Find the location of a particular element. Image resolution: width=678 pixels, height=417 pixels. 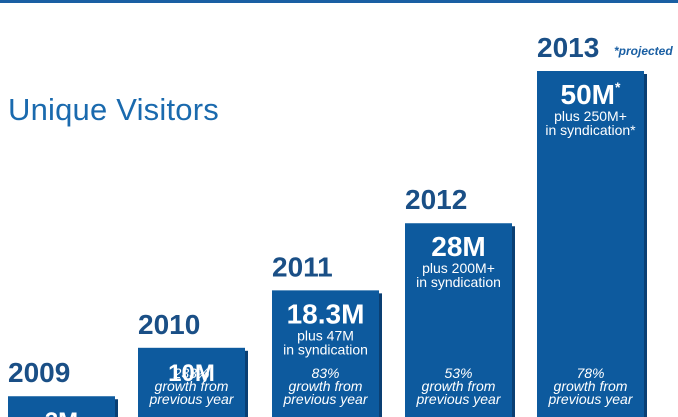

value-label: 50M* is located at coordinates (591, 94).